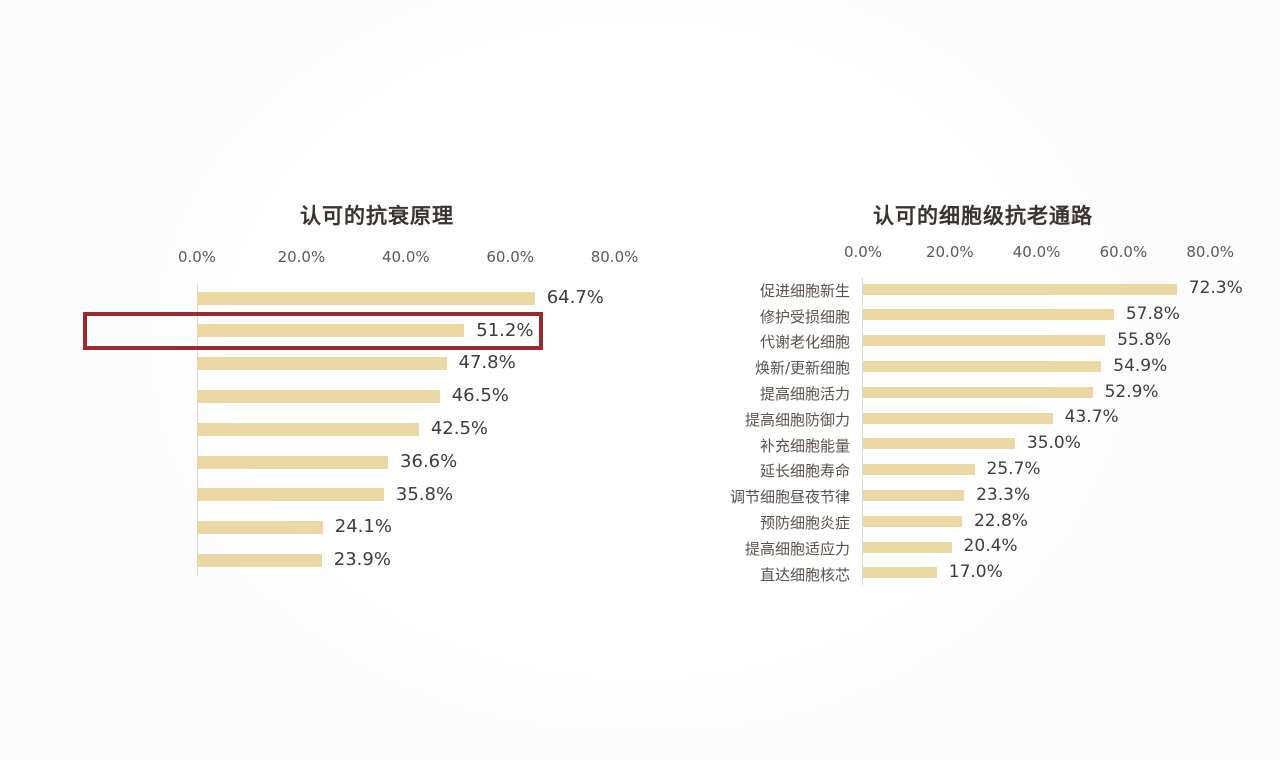 This screenshot has width=1280, height=760. Describe the element at coordinates (804, 393) in the screenshot. I see `category-label: 提高细胞活力` at that location.